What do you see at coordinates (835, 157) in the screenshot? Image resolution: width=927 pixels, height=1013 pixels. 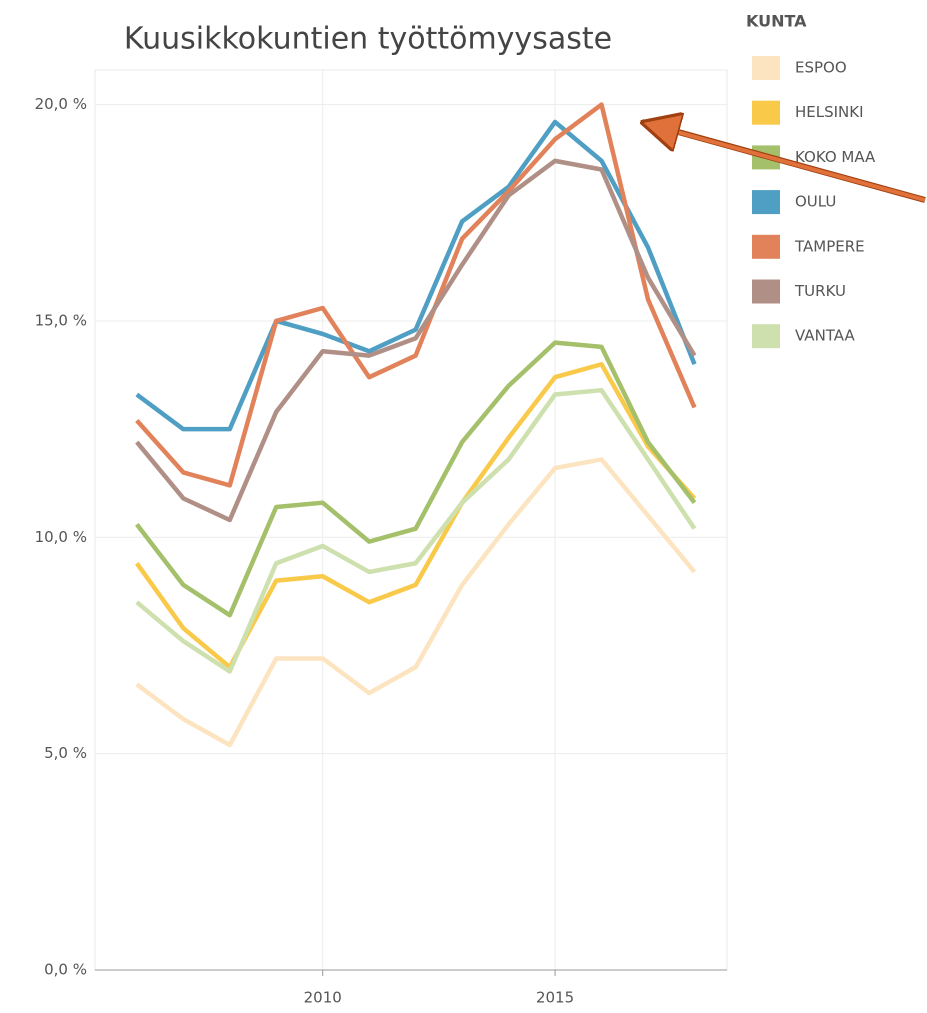 I see `legend-label: KOKO MAA` at bounding box center [835, 157].